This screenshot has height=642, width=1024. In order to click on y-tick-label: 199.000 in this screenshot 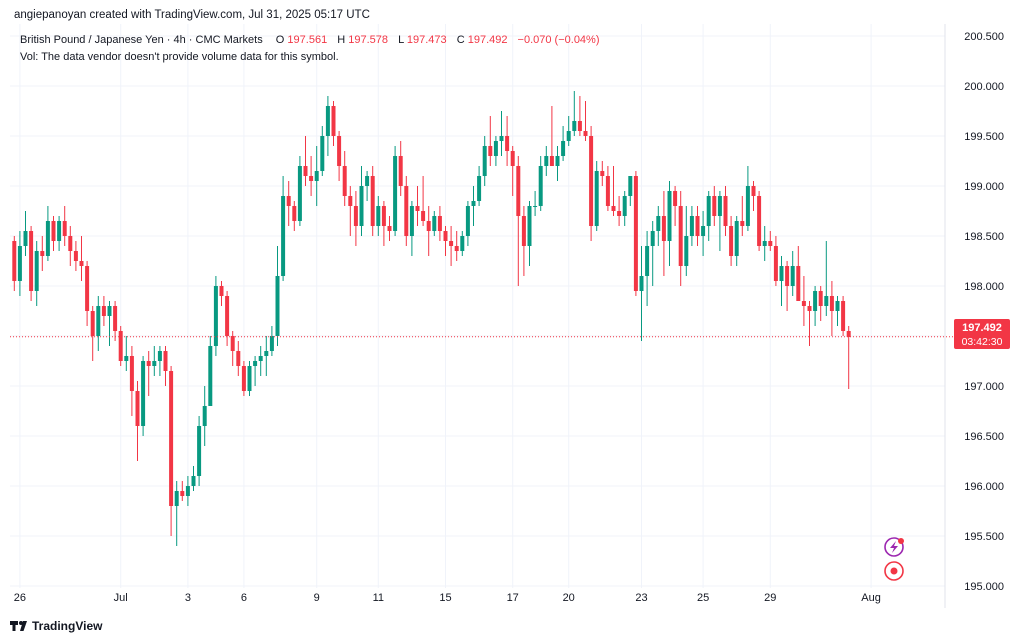, I will do `click(984, 187)`.